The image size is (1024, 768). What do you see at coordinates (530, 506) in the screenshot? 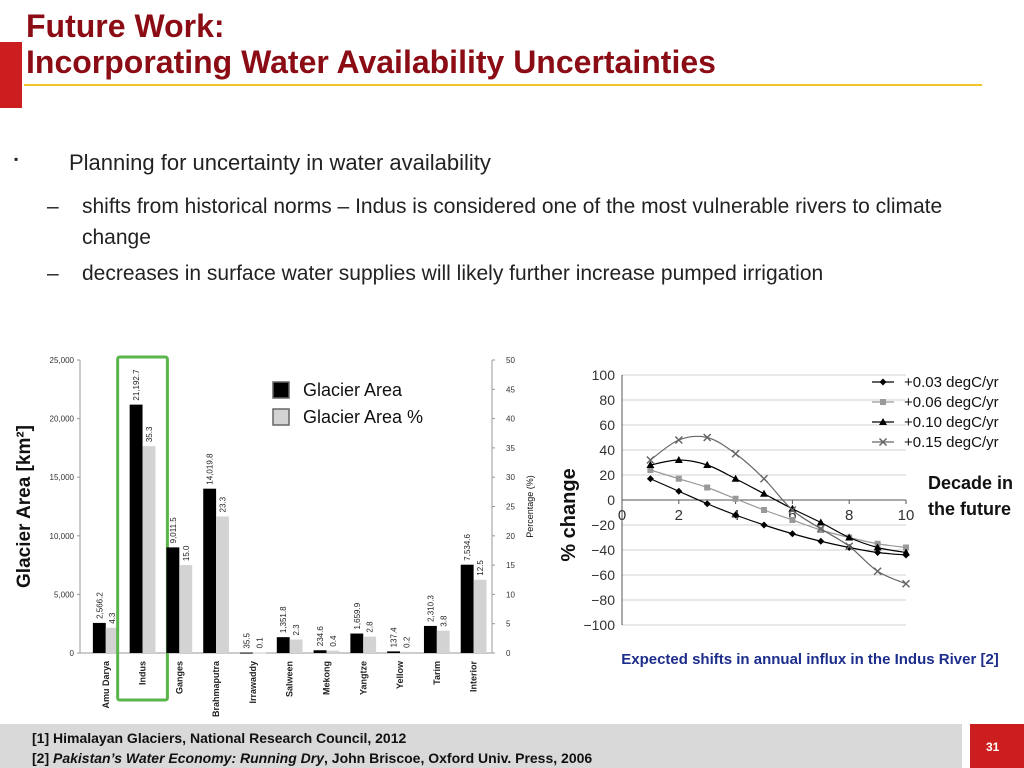
I see `y2-axis-title: Percentage (%)` at bounding box center [530, 506].